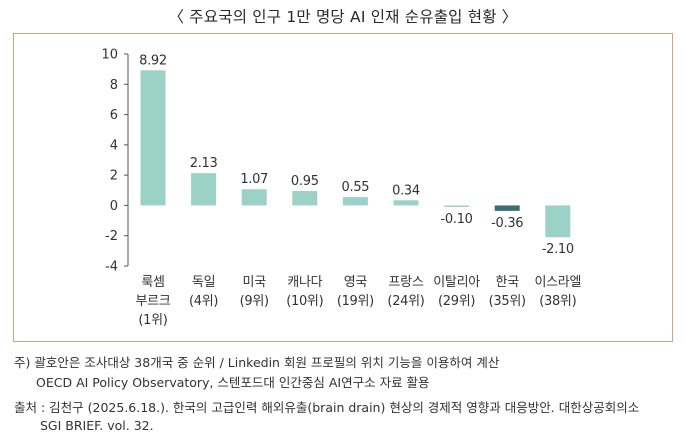 This screenshot has height=440, width=686. Describe the element at coordinates (557, 282) in the screenshot. I see `x-tick-label: 이스라엘` at that location.